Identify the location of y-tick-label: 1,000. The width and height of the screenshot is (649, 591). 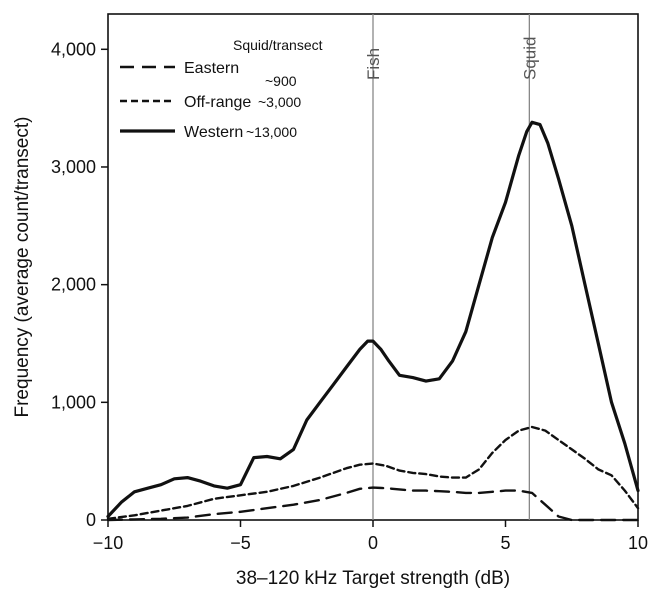
(73, 402).